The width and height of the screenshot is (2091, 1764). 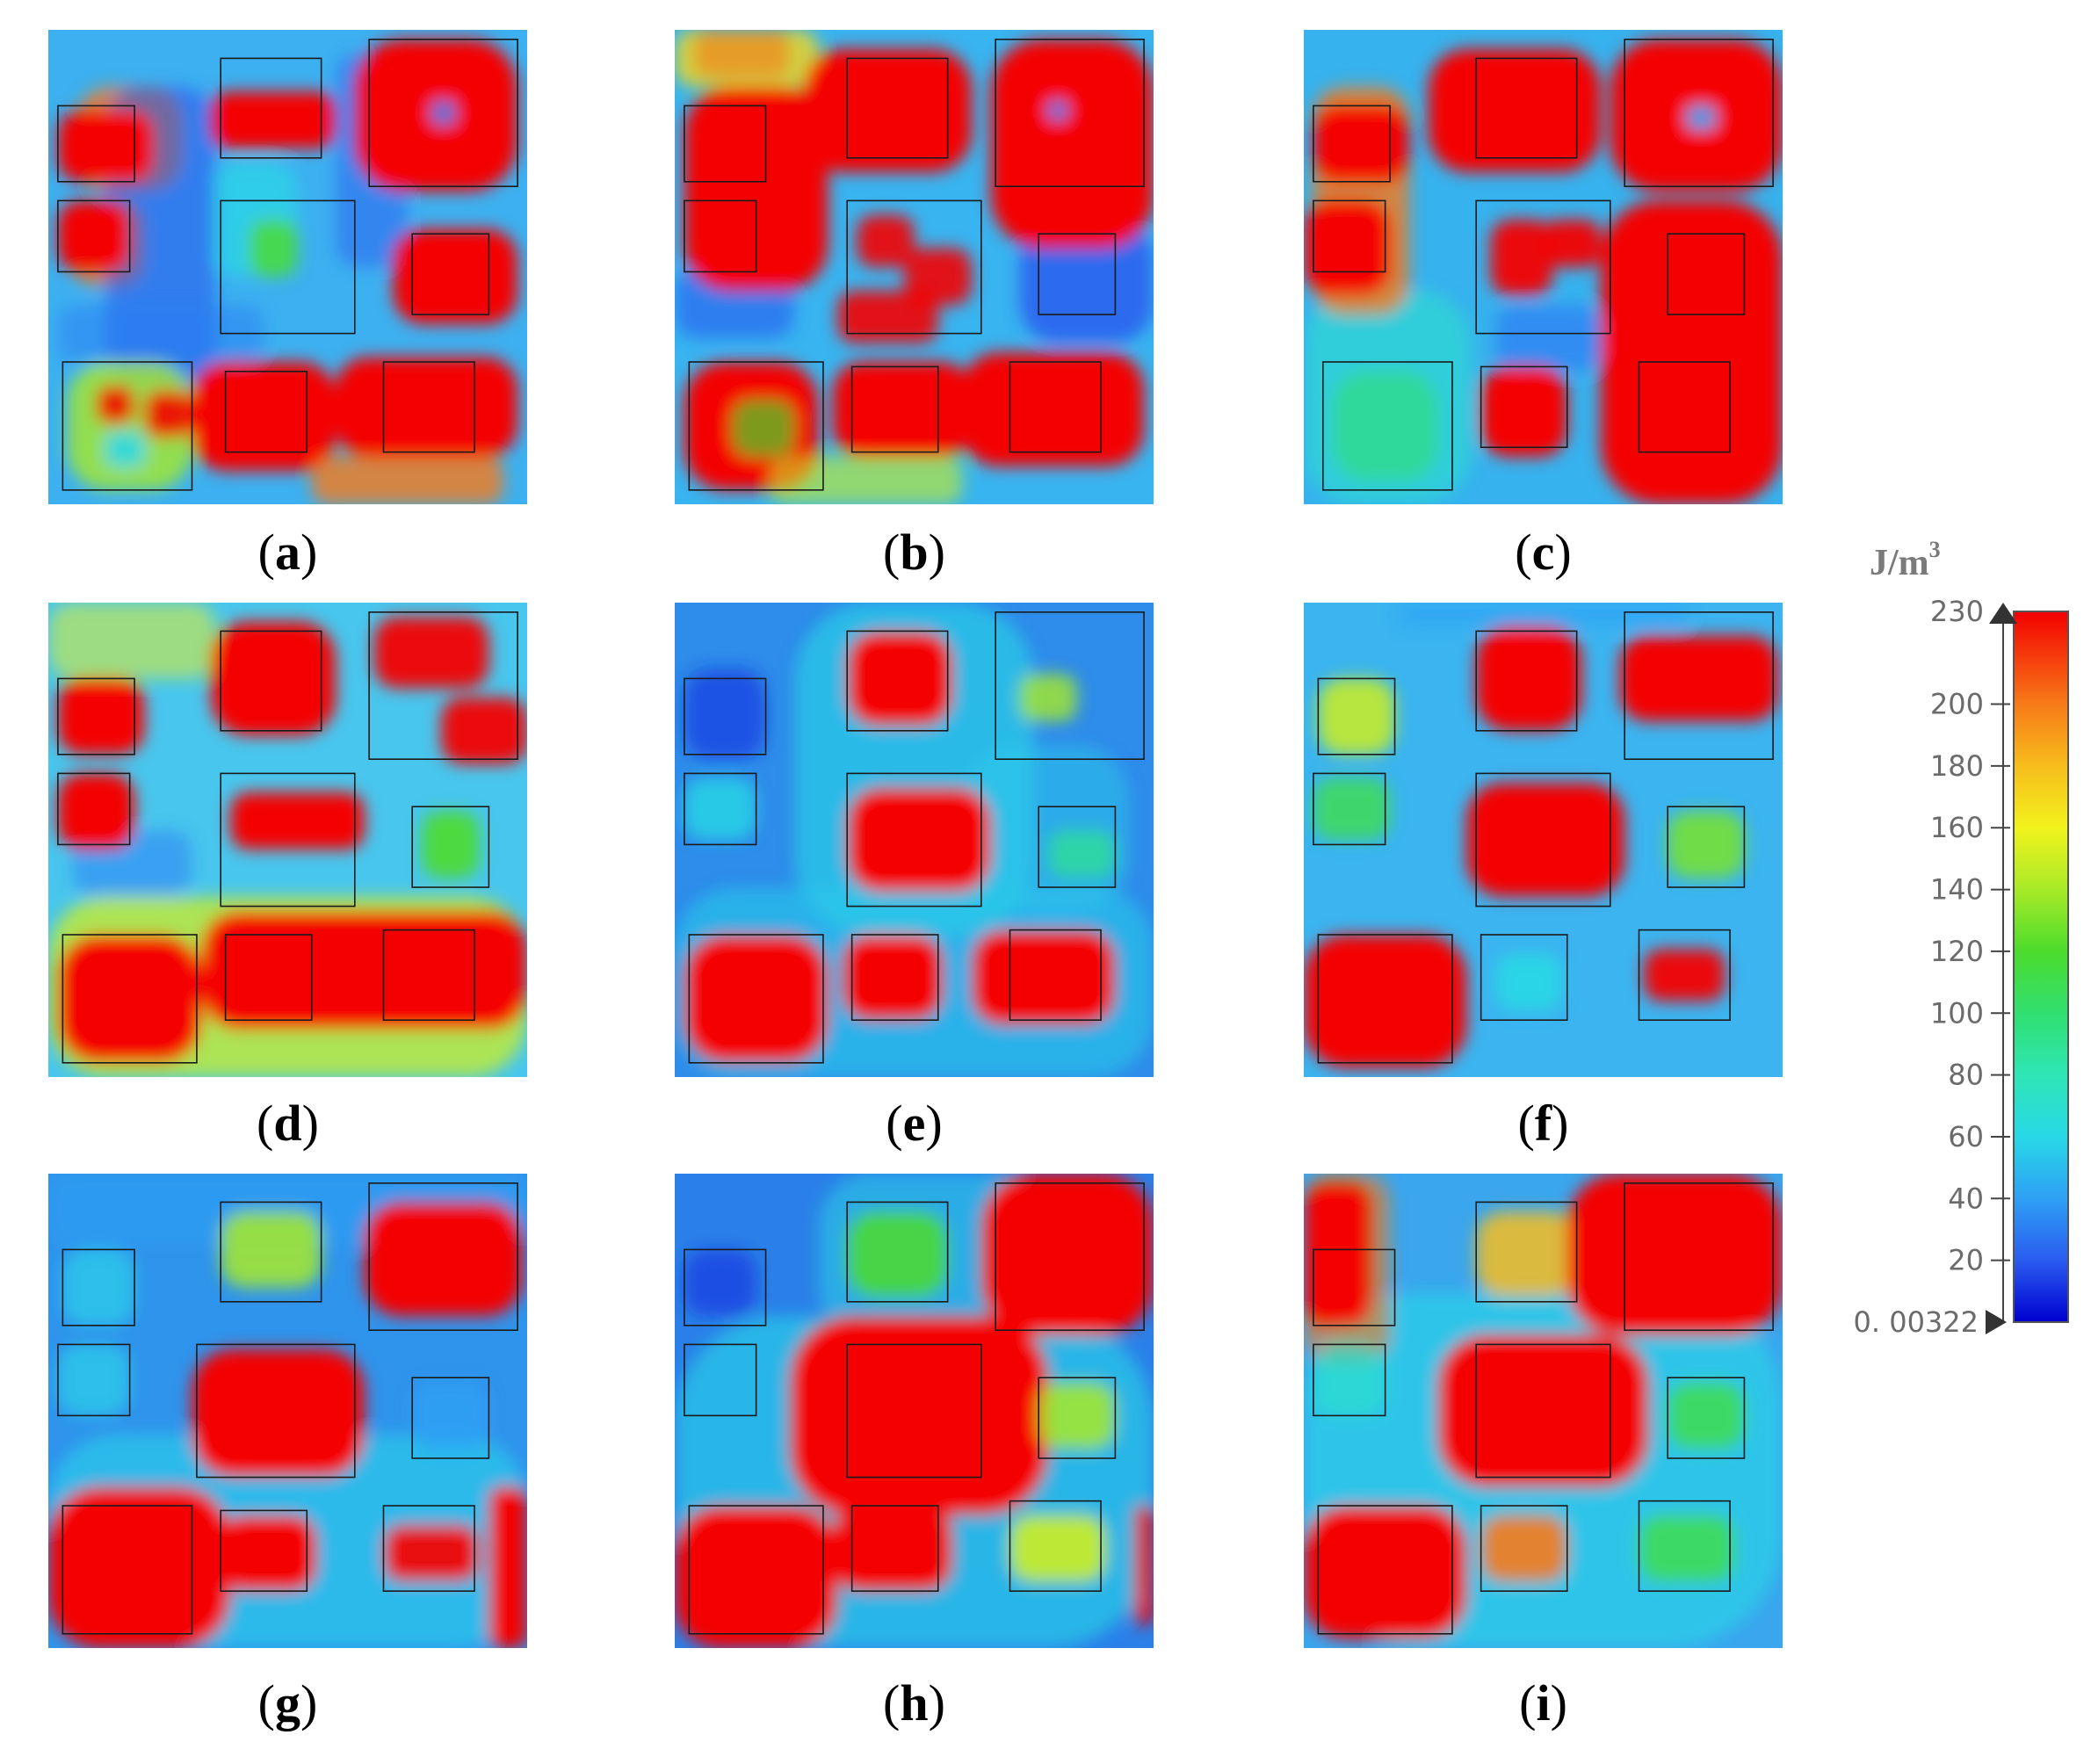 What do you see at coordinates (2003, 613) in the screenshot?
I see `max-marker-icon` at bounding box center [2003, 613].